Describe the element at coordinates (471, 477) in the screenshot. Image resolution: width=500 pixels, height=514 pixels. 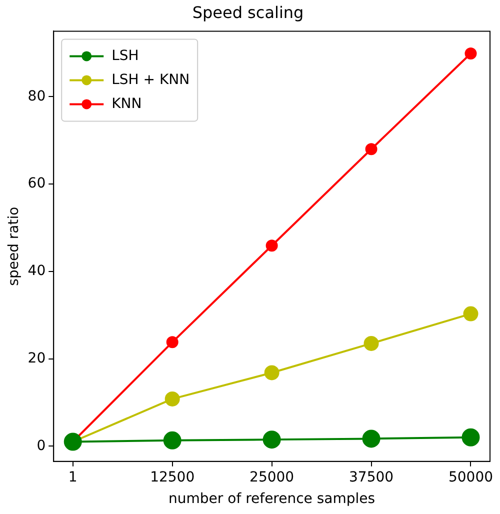
I see `x-tick-label: 50000` at that location.